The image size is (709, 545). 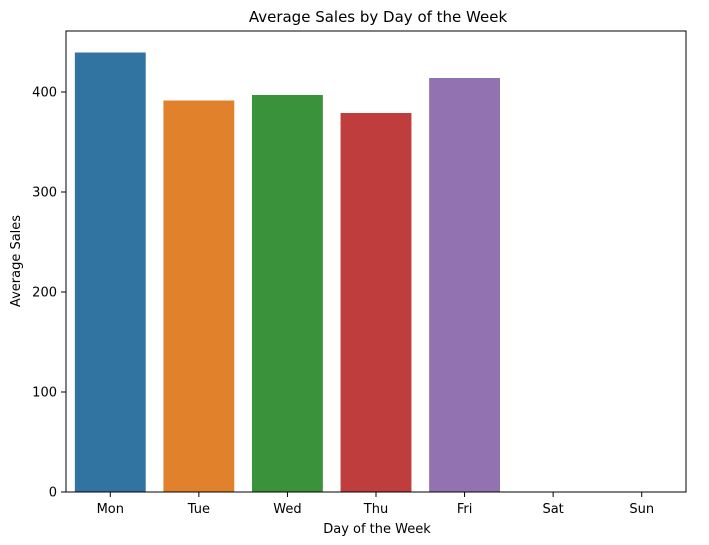 What do you see at coordinates (44, 193) in the screenshot?
I see `y-tick-label: 300` at bounding box center [44, 193].